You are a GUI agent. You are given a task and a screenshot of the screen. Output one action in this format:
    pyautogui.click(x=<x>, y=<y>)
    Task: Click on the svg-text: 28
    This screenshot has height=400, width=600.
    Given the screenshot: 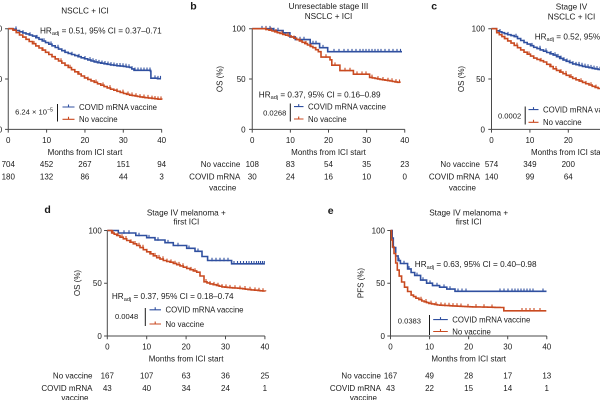 What is the action you would take?
    pyautogui.click(x=468, y=375)
    